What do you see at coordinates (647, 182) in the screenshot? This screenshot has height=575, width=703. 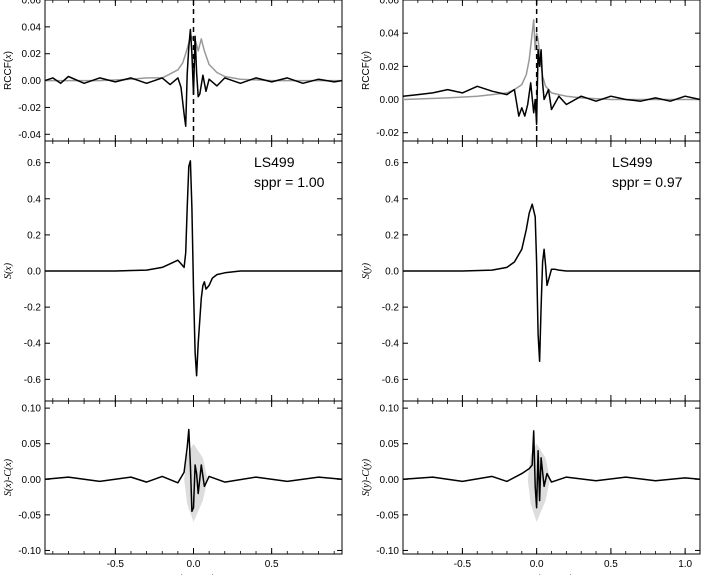 I see `annotation-text: sppr = 0.97` at bounding box center [647, 182].